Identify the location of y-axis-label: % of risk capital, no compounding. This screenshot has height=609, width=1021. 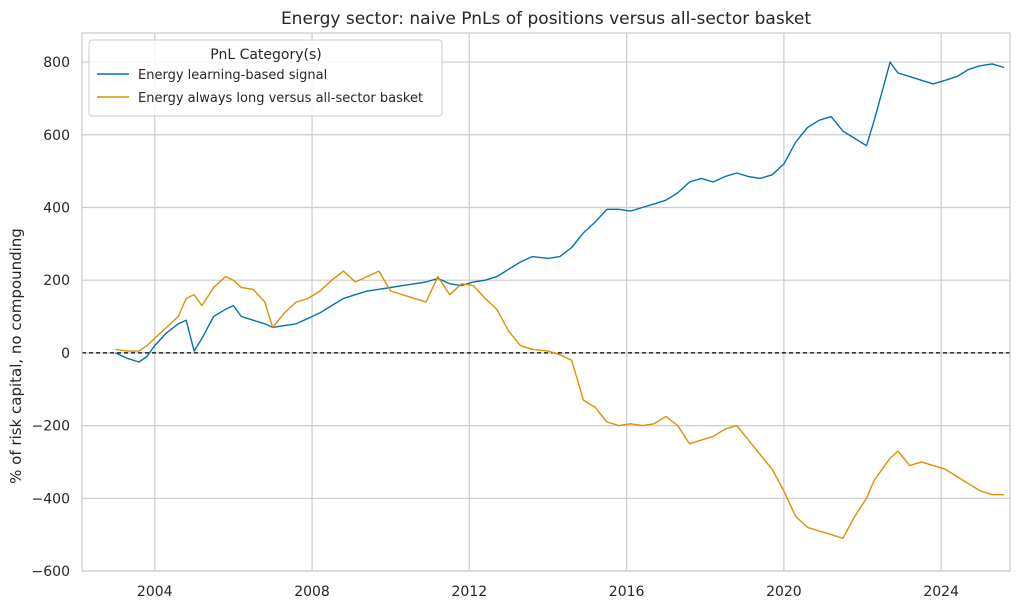
(16, 356).